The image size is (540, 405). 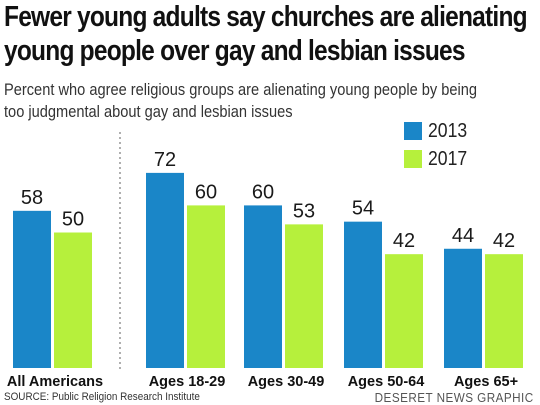 What do you see at coordinates (463, 236) in the screenshot?
I see `data-label-2013-4: 44` at bounding box center [463, 236].